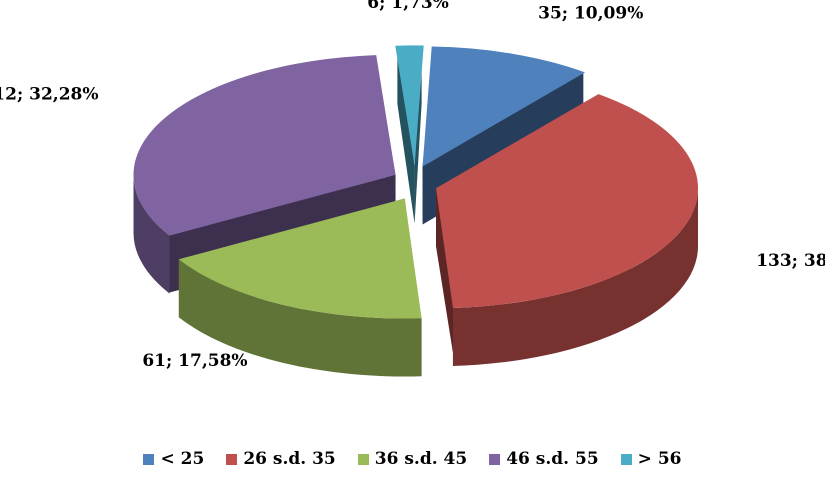 This screenshot has height=488, width=825. Describe the element at coordinates (408, 6) in the screenshot. I see `data-label: 6; 1,73%` at that location.